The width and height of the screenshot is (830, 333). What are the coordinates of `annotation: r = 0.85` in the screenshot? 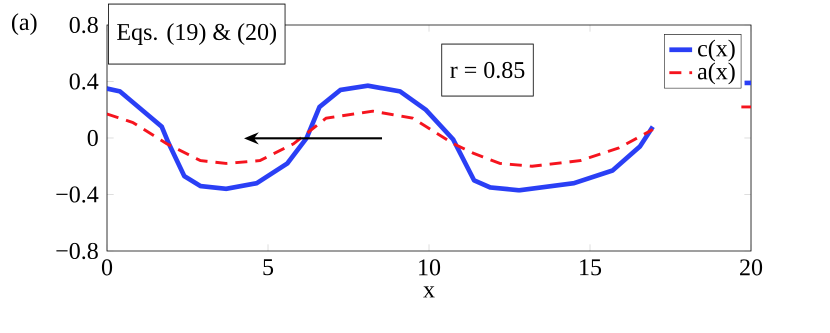 It's located at (487, 70).